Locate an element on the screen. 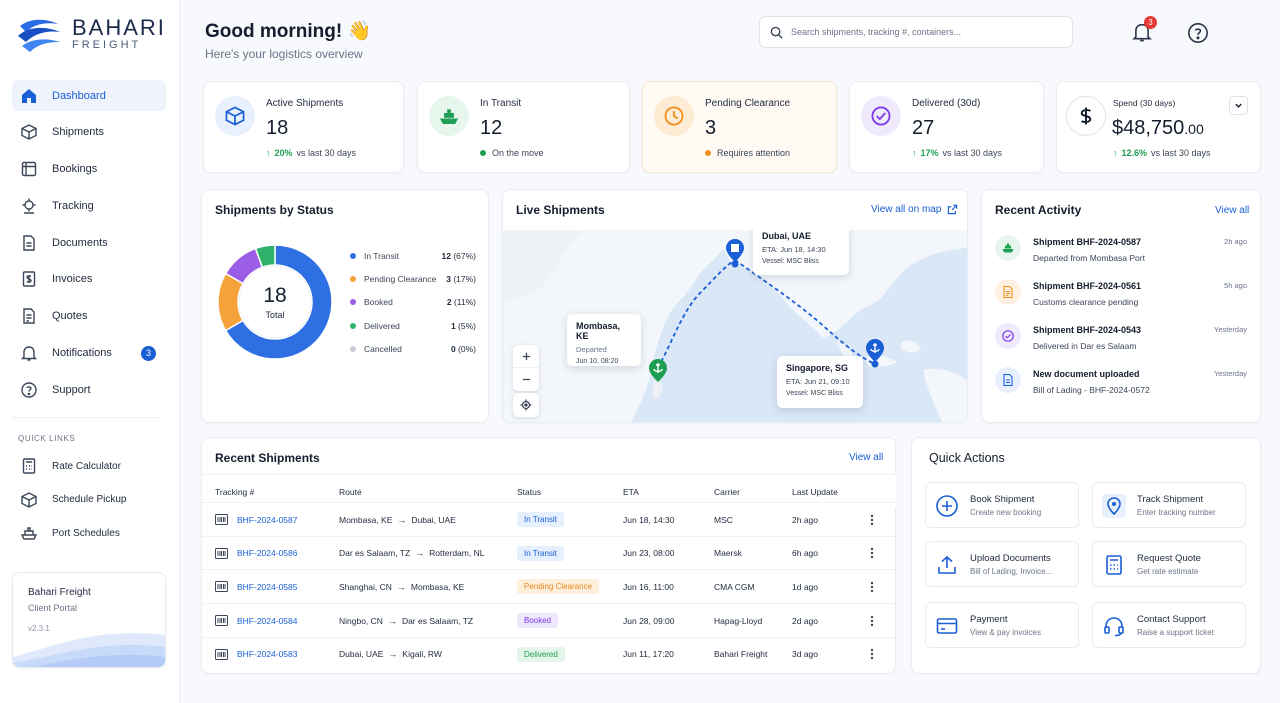  brand-logo: BAHARI FREIGHT is located at coordinates (91, 34).